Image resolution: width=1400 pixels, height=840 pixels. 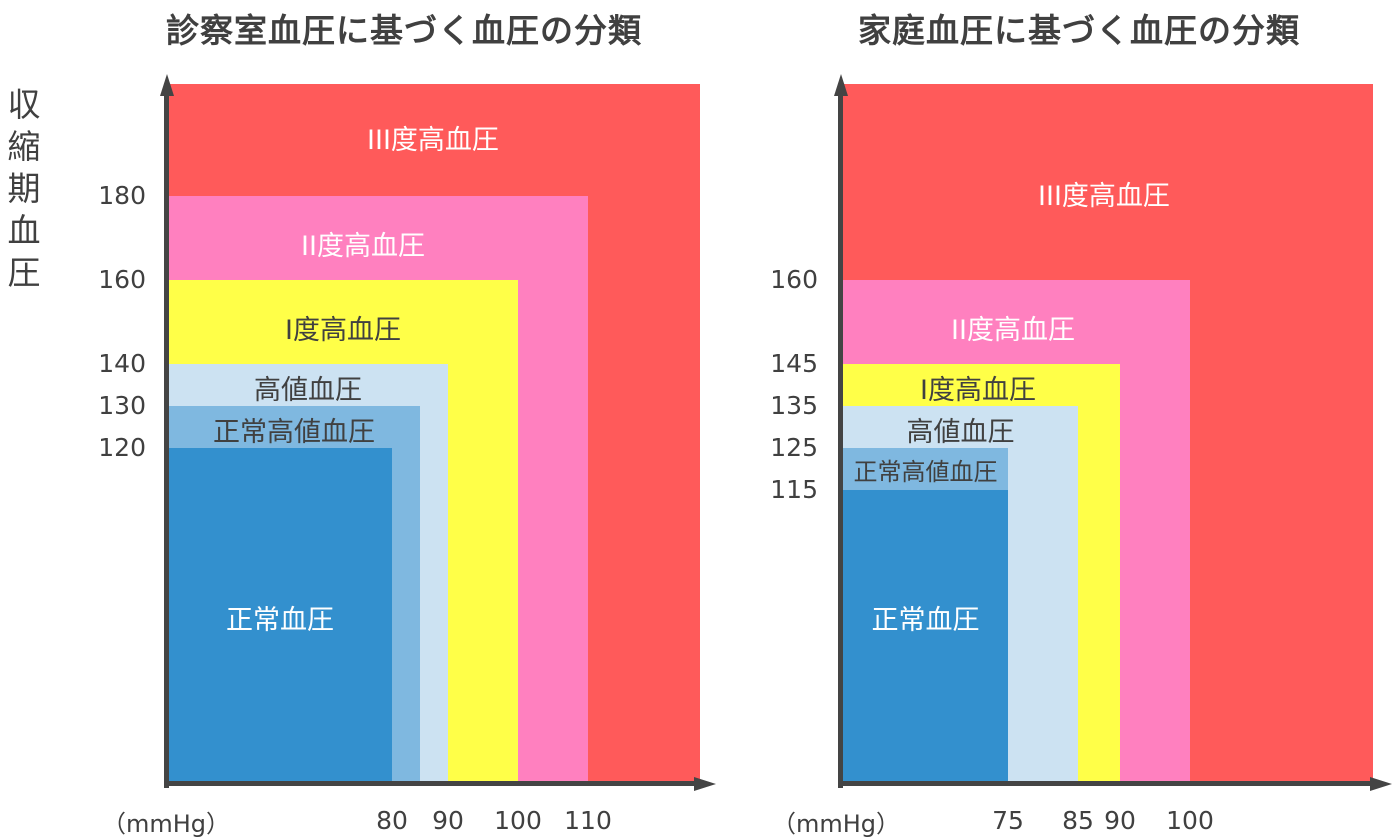 What do you see at coordinates (280, 620) in the screenshot?
I see `left-label-normal: 正常血圧` at bounding box center [280, 620].